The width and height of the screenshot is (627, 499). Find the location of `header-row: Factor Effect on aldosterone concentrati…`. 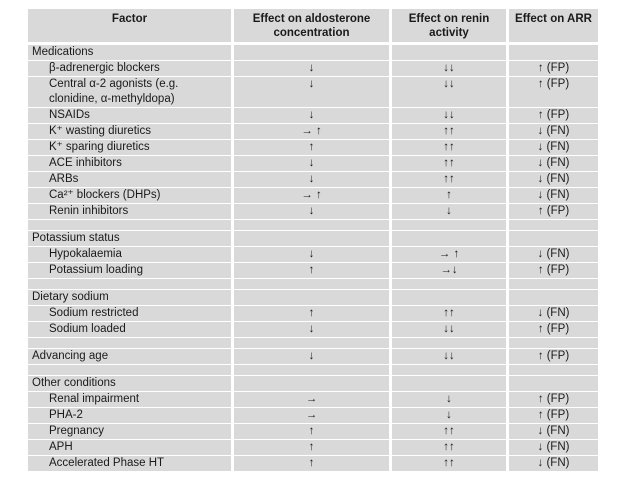

header-row: Factor Effect on aldosterone concentrati… is located at coordinates (313, 26).